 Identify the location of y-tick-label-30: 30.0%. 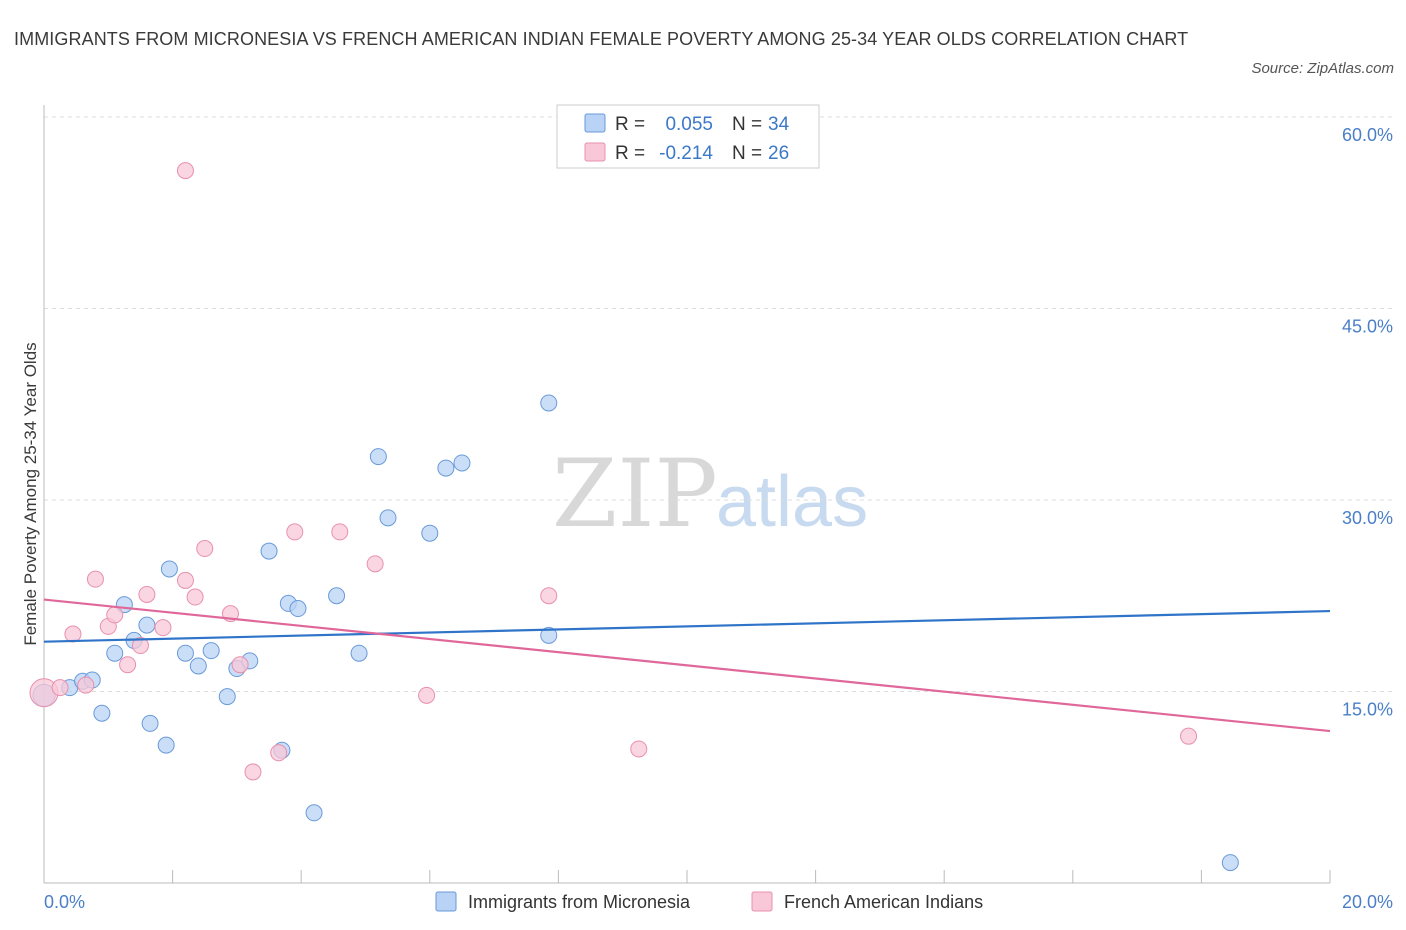
(1367, 518).